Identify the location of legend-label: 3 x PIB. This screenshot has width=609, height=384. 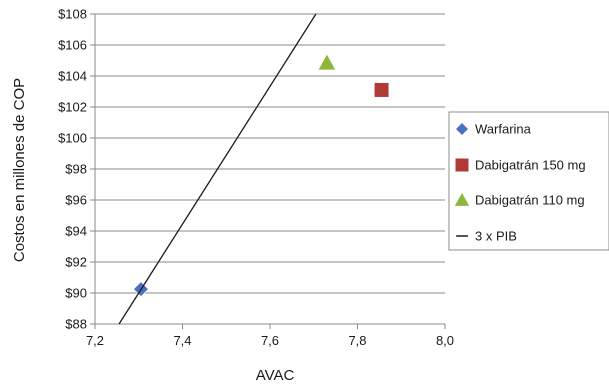
(496, 236).